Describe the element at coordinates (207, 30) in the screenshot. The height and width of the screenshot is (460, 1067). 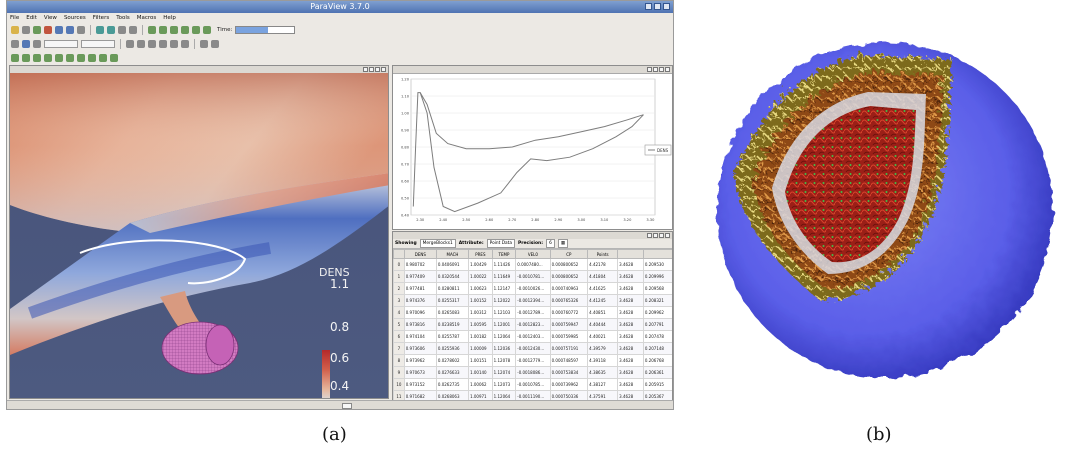
I see `loop-icon` at that location.